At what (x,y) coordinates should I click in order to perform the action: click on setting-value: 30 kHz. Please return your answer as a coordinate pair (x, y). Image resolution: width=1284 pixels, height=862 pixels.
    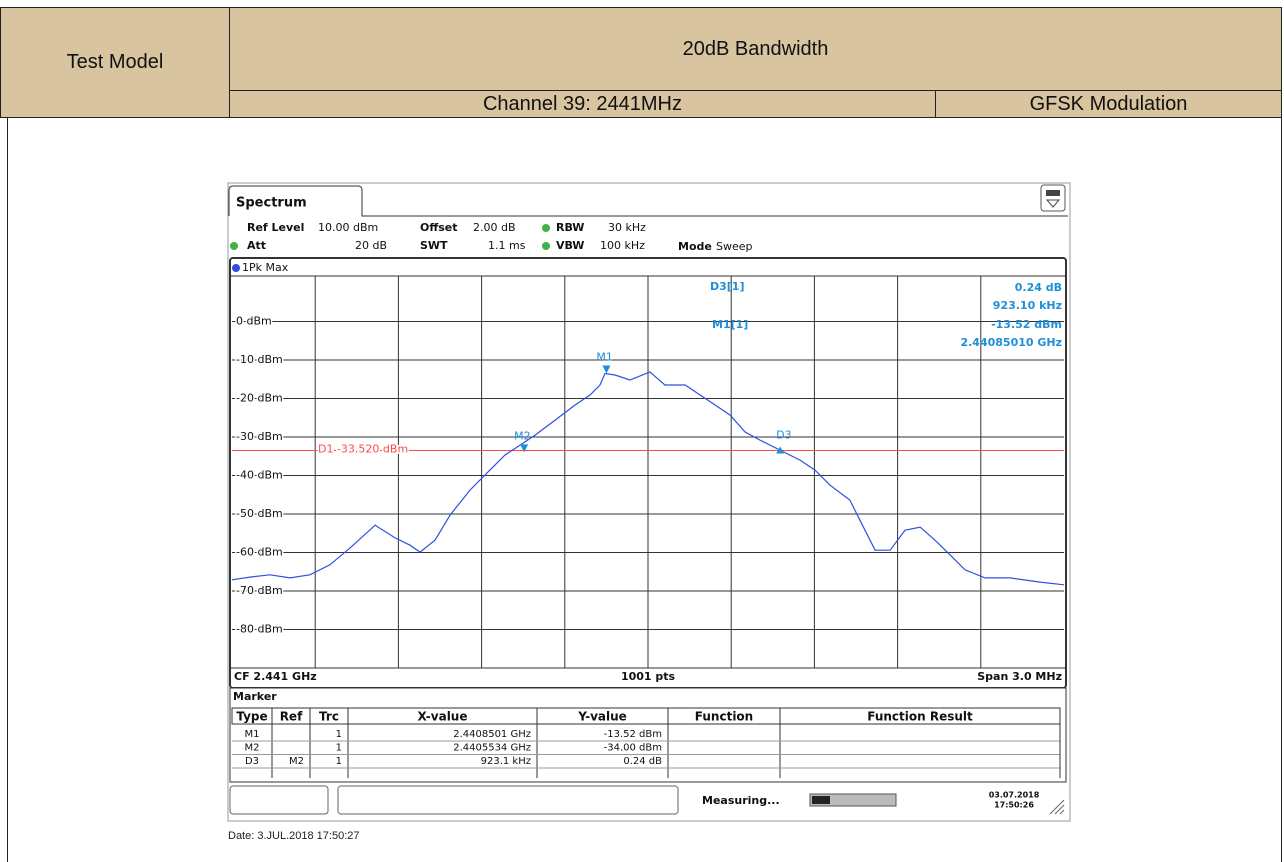
    Looking at the image, I should click on (627, 227).